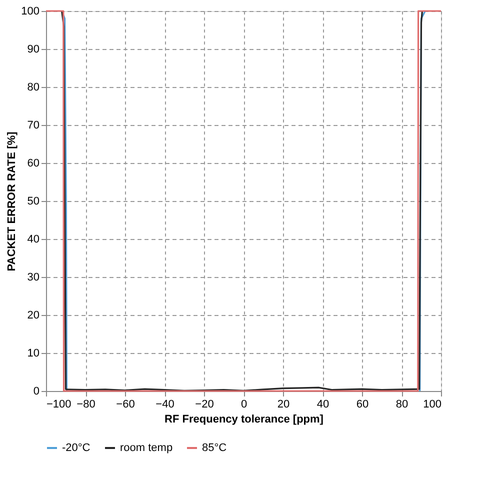  Describe the element at coordinates (33, 316) in the screenshot. I see `y-tick-label: 20` at that location.